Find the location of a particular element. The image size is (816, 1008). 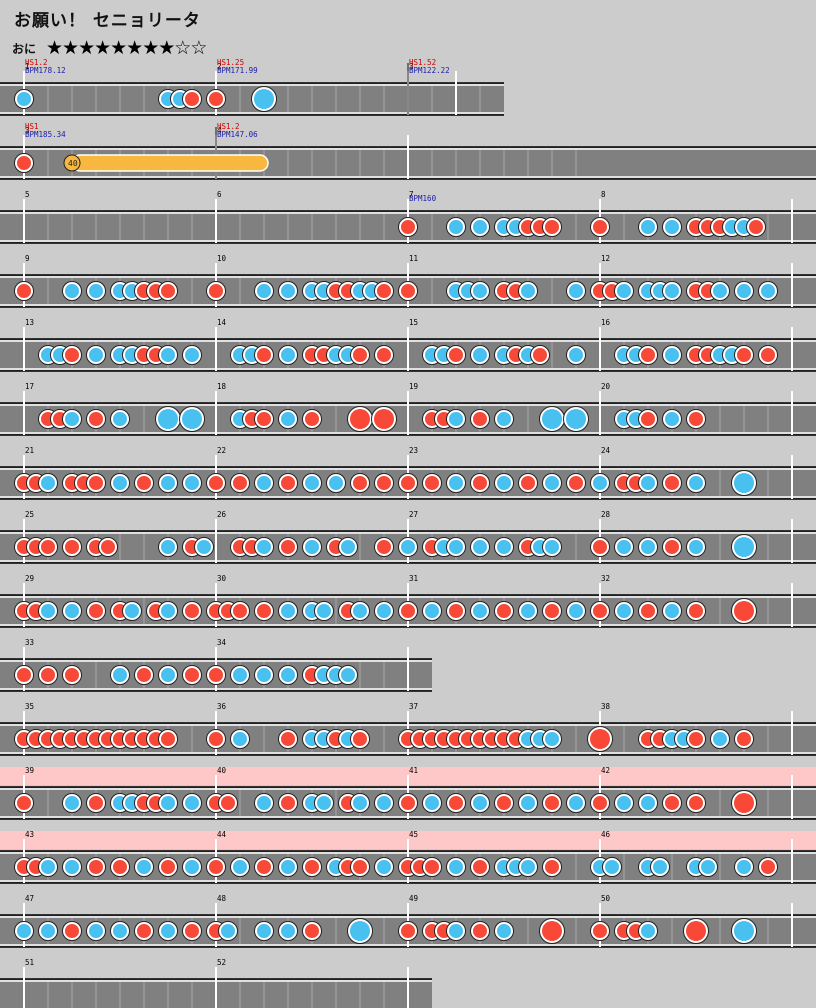

bar-number: 36 is located at coordinates (222, 706).